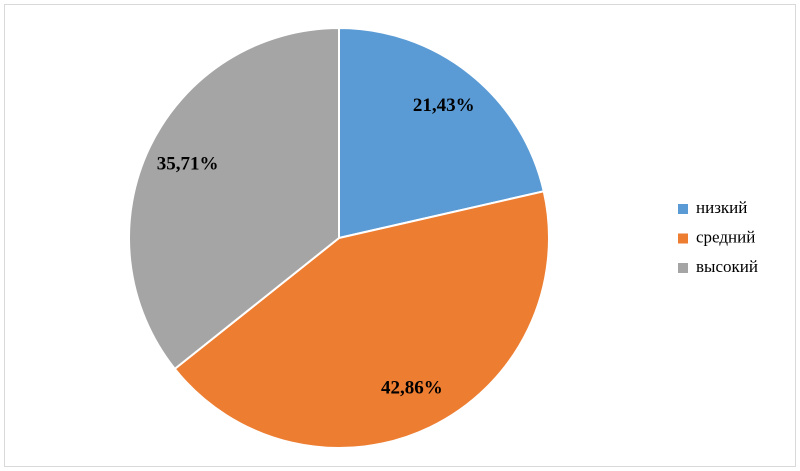 The width and height of the screenshot is (800, 471). I want to click on legend-label: высокий, so click(727, 266).